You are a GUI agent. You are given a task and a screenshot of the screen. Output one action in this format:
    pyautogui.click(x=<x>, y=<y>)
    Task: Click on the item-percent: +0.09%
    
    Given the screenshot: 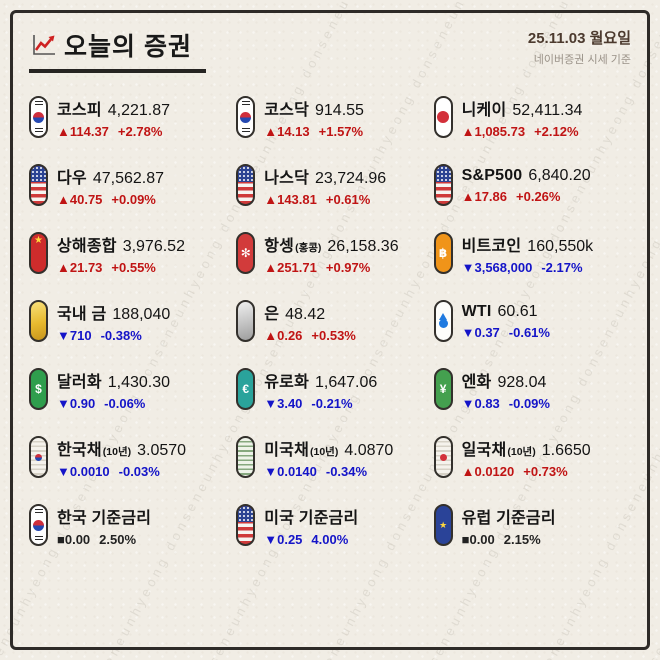 What is the action you would take?
    pyautogui.click(x=133, y=199)
    